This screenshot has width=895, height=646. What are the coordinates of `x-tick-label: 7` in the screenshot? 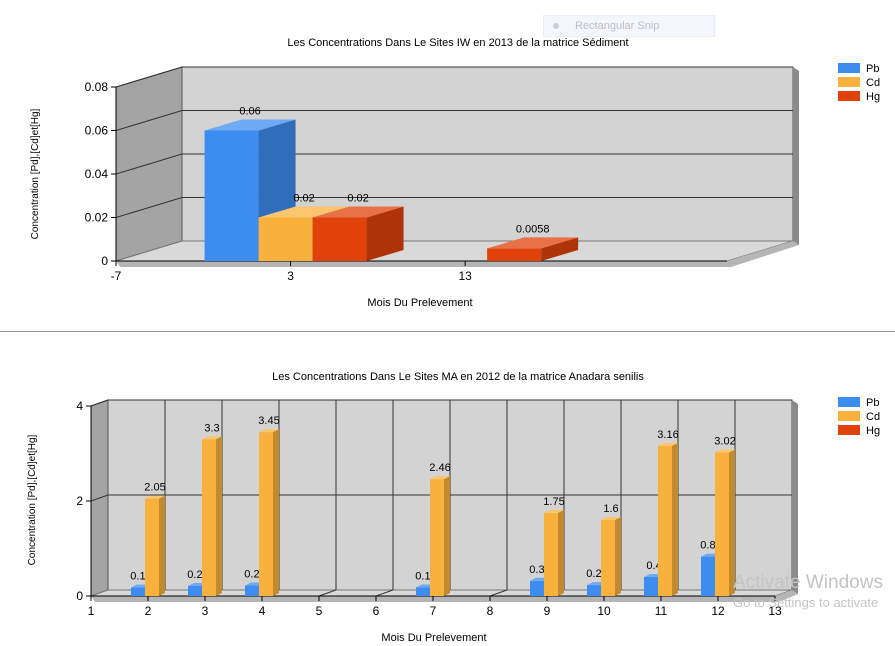 It's located at (433, 611).